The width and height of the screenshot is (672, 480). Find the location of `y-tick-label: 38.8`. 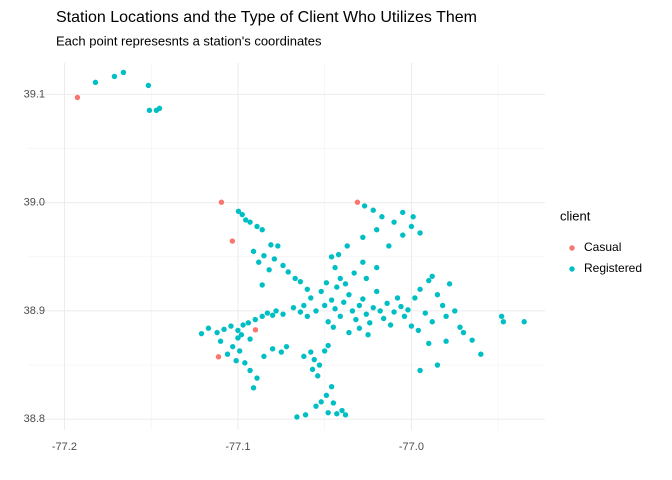

y-tick-label: 38.8 is located at coordinates (34, 419).